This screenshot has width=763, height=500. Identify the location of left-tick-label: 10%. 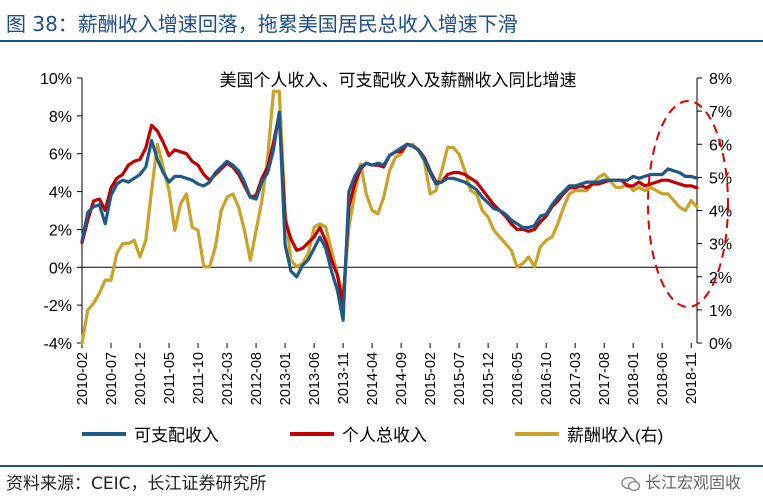
(56, 79).